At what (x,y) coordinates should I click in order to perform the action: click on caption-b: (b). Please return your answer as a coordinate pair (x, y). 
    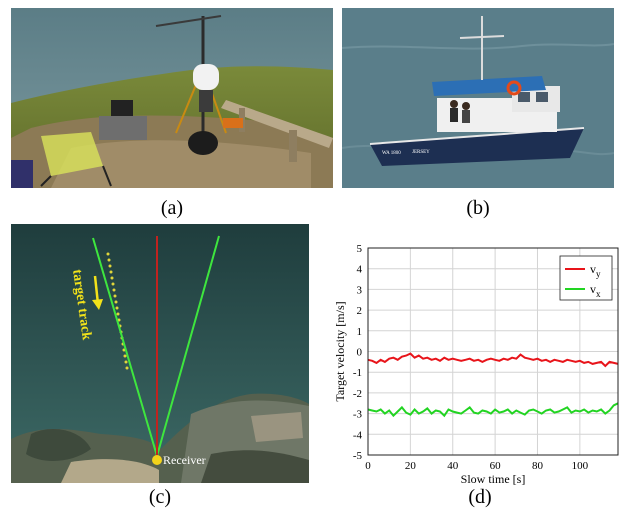
    Looking at the image, I should click on (478, 208).